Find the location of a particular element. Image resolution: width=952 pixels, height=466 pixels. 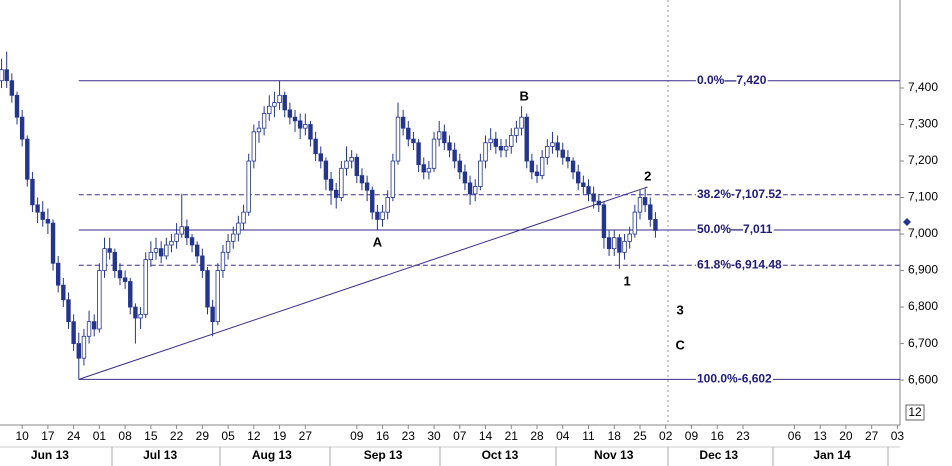

x-tick-label: 16 is located at coordinates (383, 436).